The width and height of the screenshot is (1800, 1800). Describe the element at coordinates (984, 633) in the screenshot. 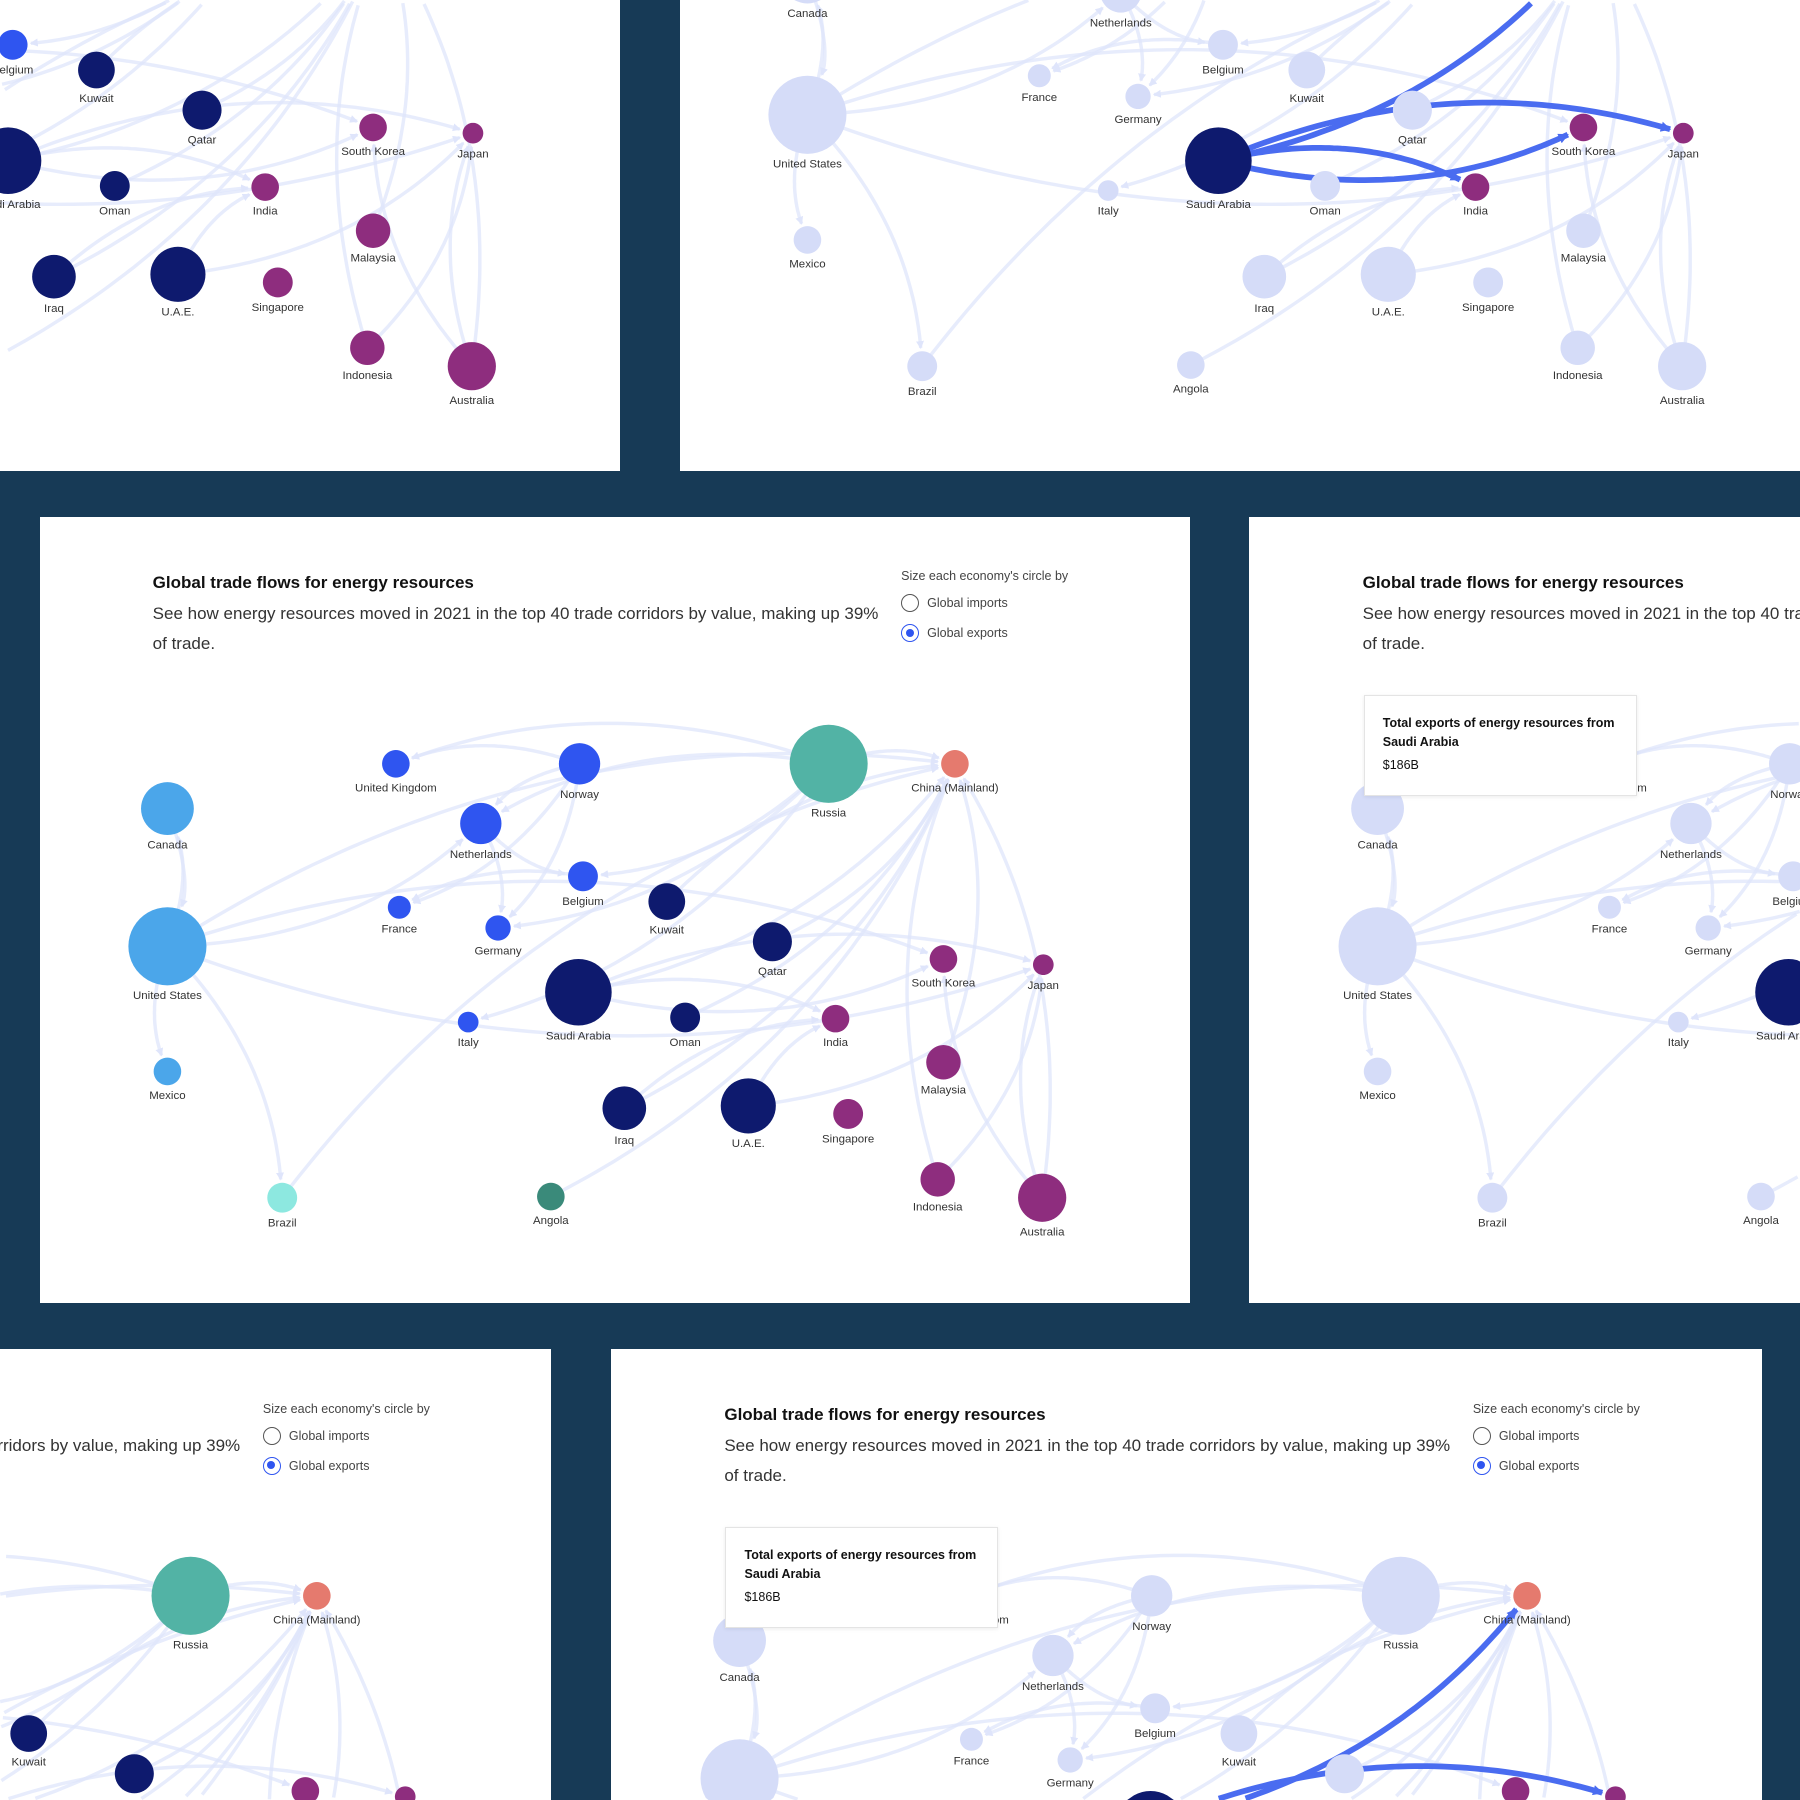

I see `radio-global-exports: Global exports` at that location.